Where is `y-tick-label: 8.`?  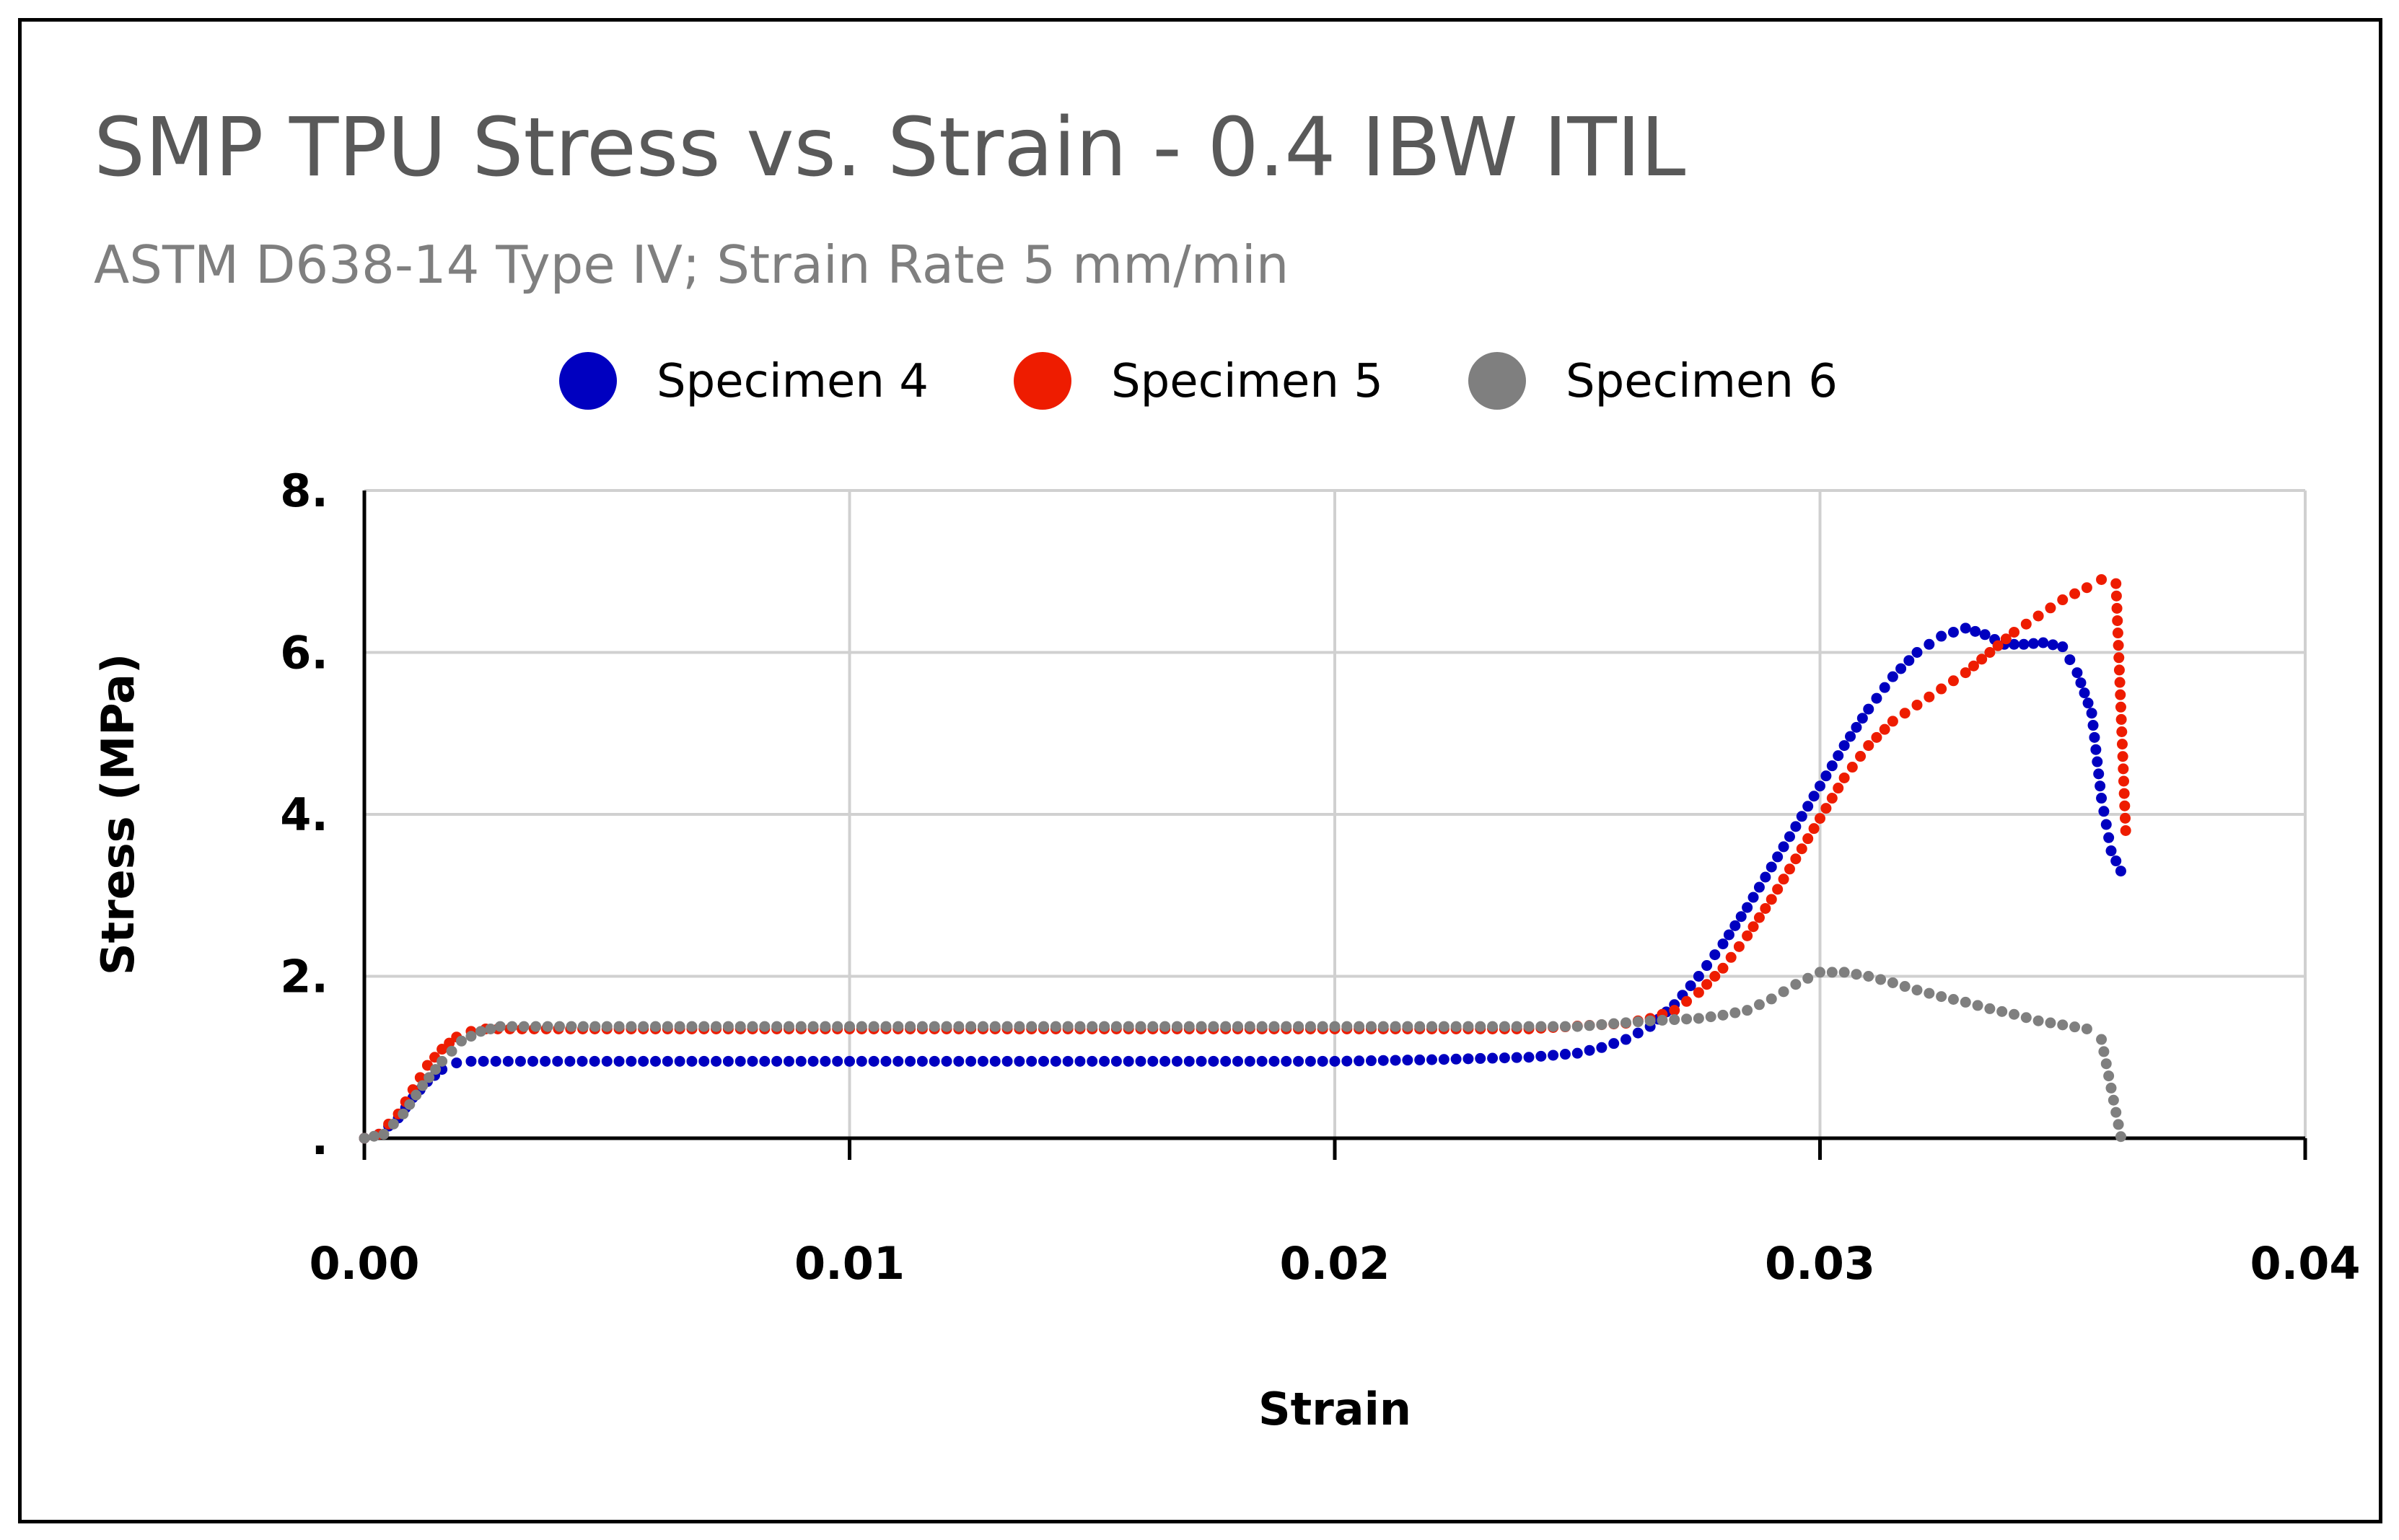 y-tick-label: 8. is located at coordinates (304, 491).